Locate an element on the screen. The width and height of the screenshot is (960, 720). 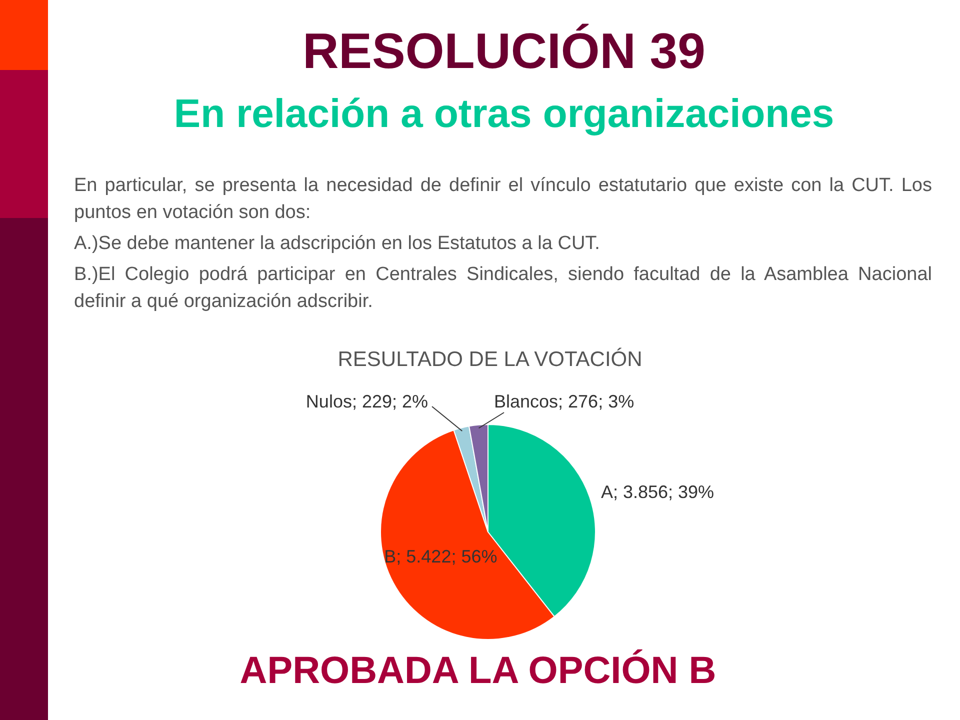
text: En particular, se presenta la necesidad de definir el vínculo estatutario que existe con la CUT. Los puntos en votación son dos: is located at coordinates (503, 199).